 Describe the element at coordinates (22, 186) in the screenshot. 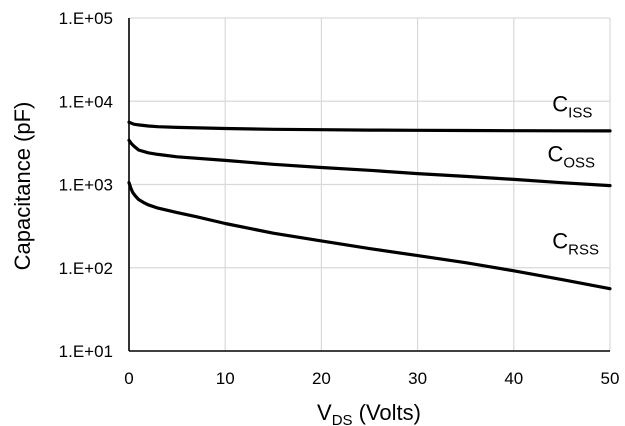

I see `y-axis-title: Capacitance (pF)` at that location.